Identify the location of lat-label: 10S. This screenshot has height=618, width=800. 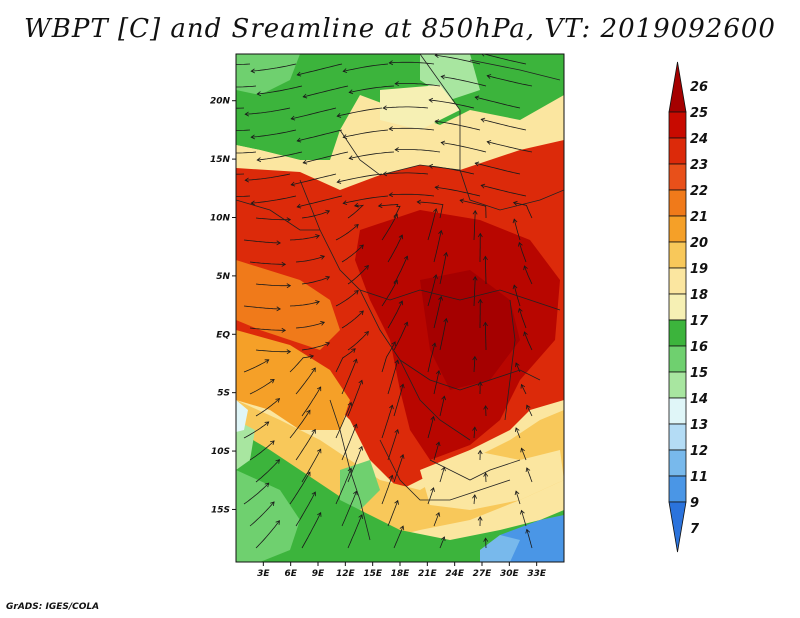
(220, 452).